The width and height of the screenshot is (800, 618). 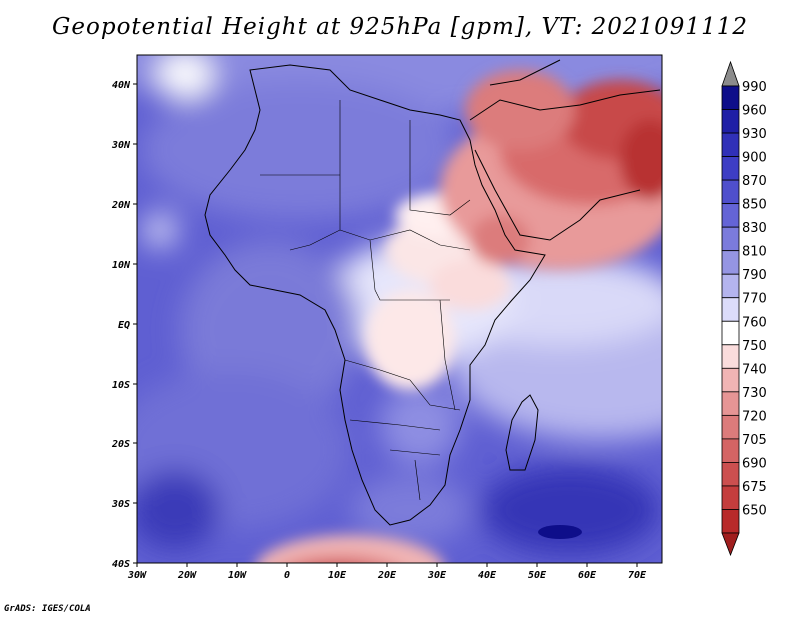 I want to click on colorbar-label: 750, so click(x=754, y=346).